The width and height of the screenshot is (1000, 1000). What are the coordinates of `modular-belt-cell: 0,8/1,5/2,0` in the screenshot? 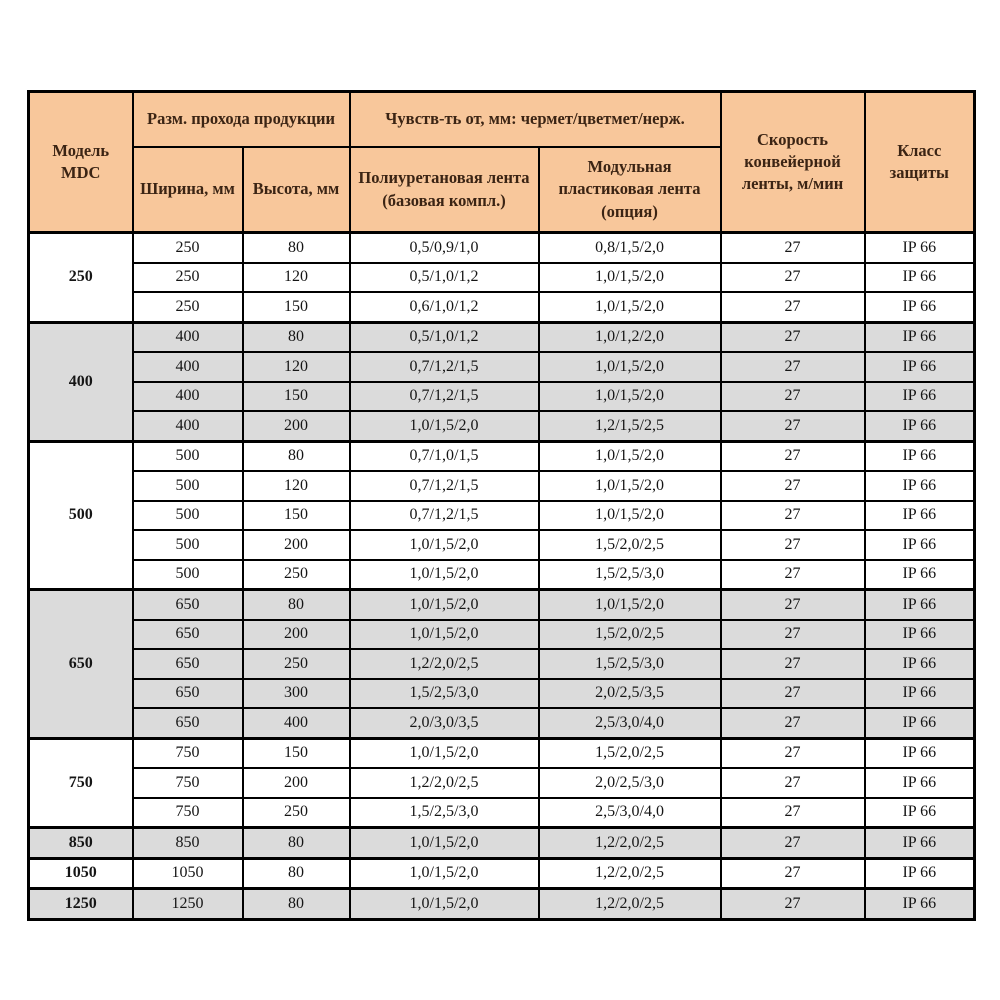 It's located at (629, 247).